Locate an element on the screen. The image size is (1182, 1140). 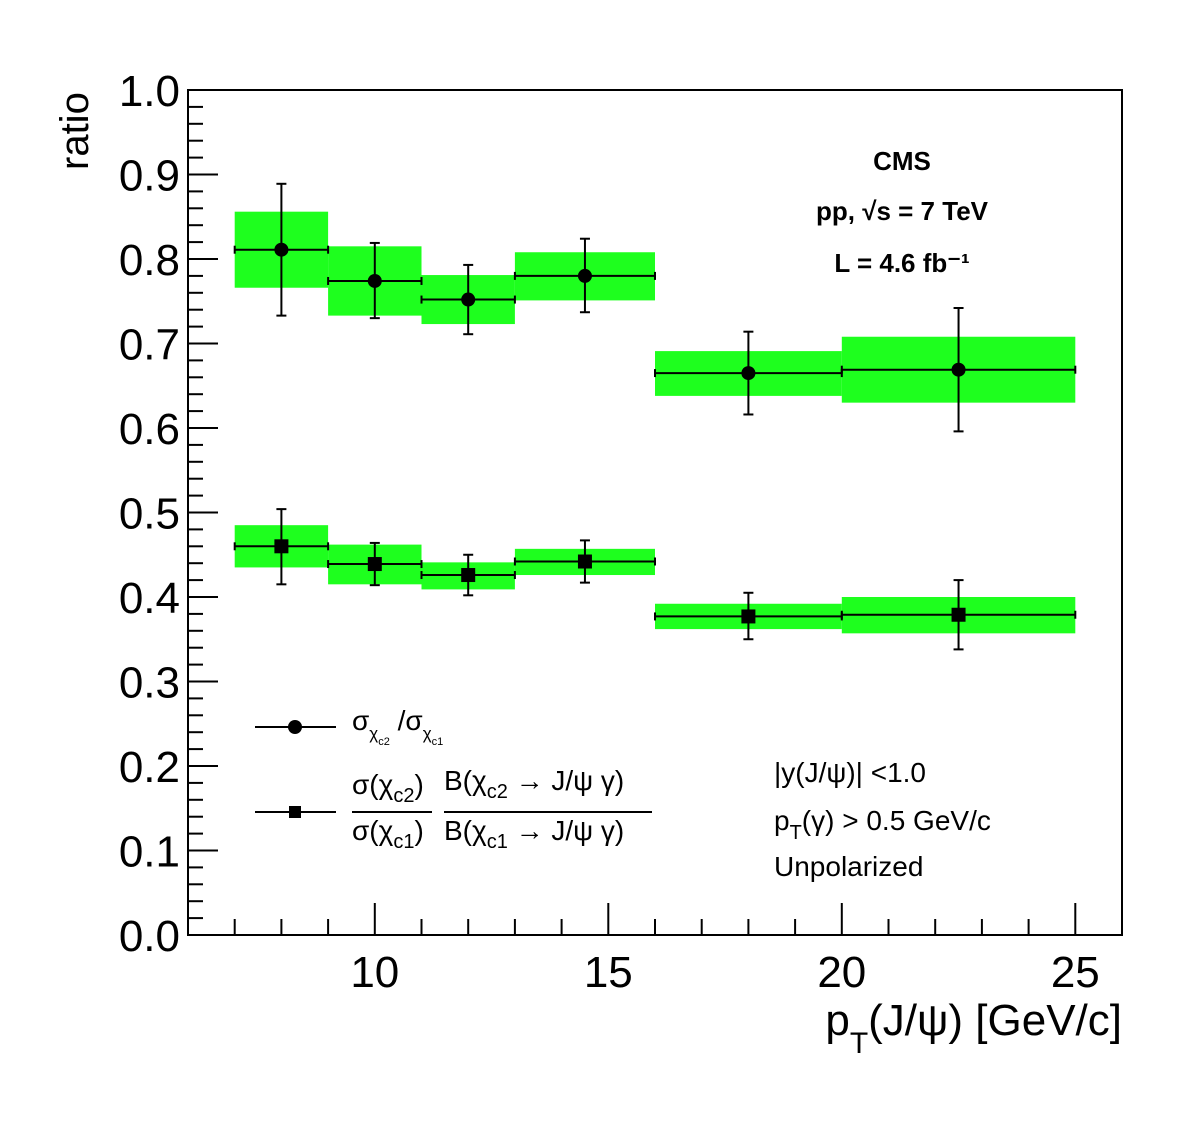
legend-label-br-denominator-right: B(χc1 → J/ψ γ) is located at coordinates (534, 834).